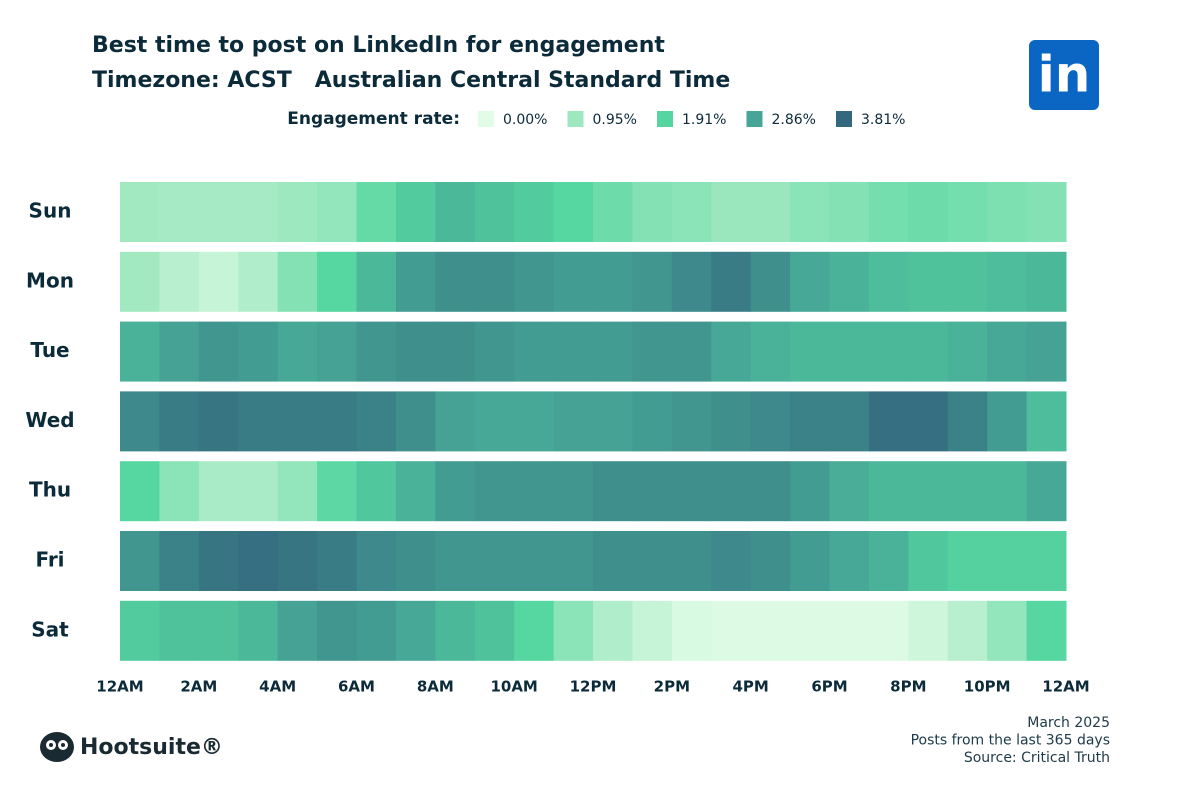  I want to click on x-tick-label: 2AM, so click(198, 687).